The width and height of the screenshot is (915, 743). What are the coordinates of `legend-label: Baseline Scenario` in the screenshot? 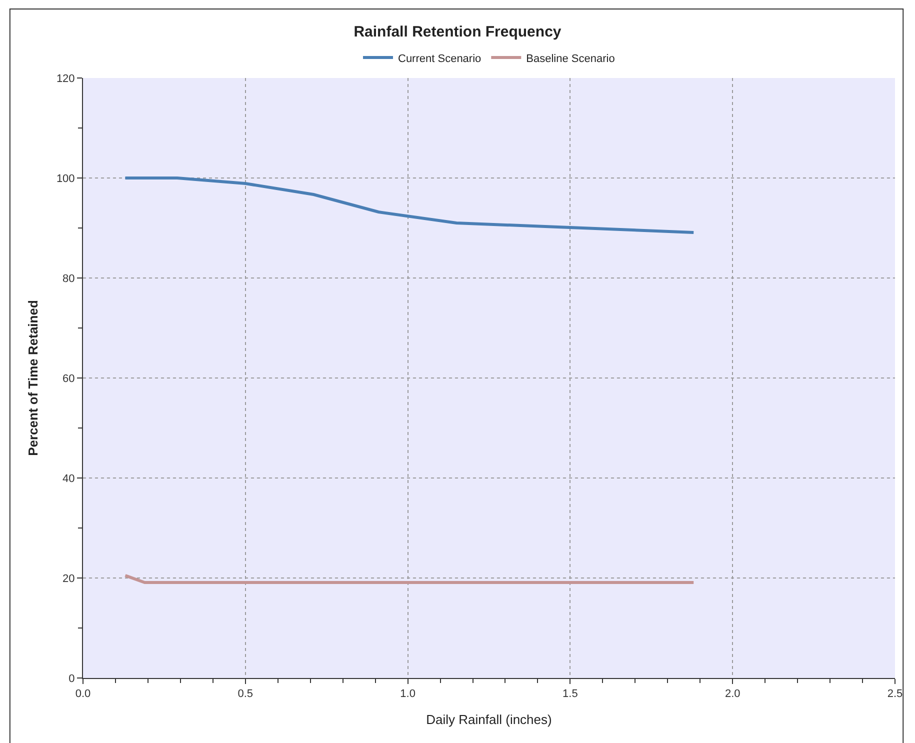 It's located at (570, 58).